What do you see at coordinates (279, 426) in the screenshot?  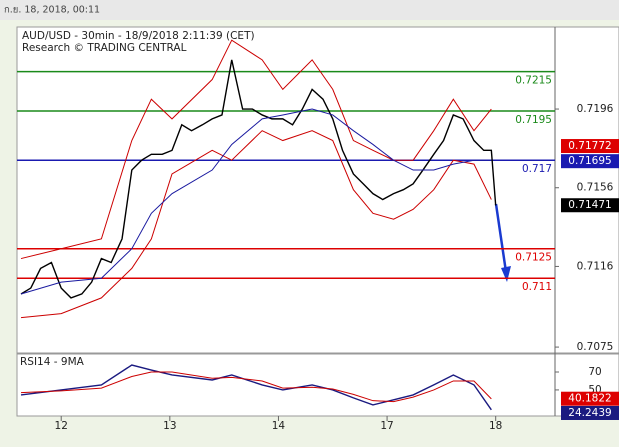 I see `x-tick-label: 14` at bounding box center [279, 426].